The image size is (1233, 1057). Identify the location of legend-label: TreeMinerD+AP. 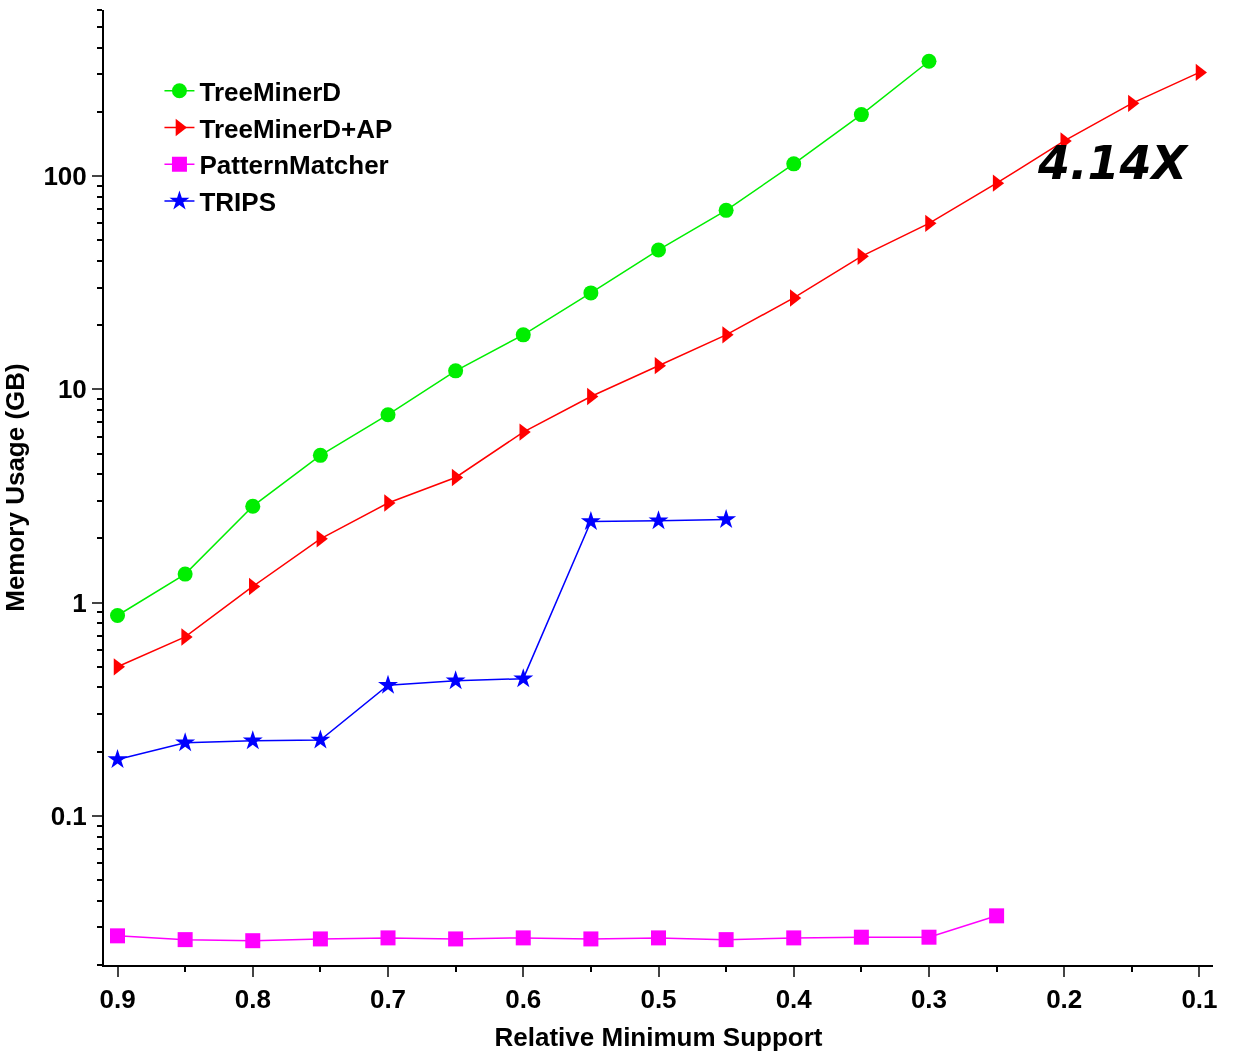
(296, 128).